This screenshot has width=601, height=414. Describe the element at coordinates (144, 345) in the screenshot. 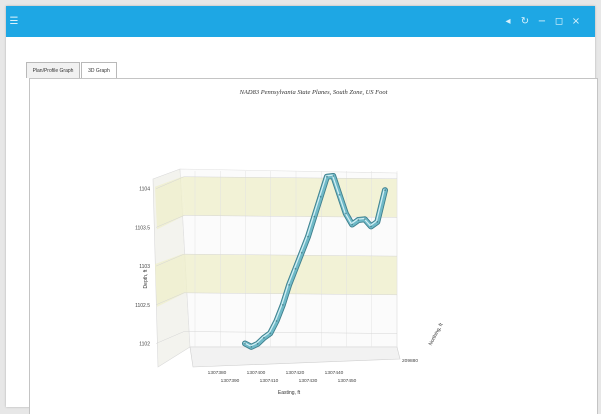

I see `depth-tick-label: 1102` at that location.